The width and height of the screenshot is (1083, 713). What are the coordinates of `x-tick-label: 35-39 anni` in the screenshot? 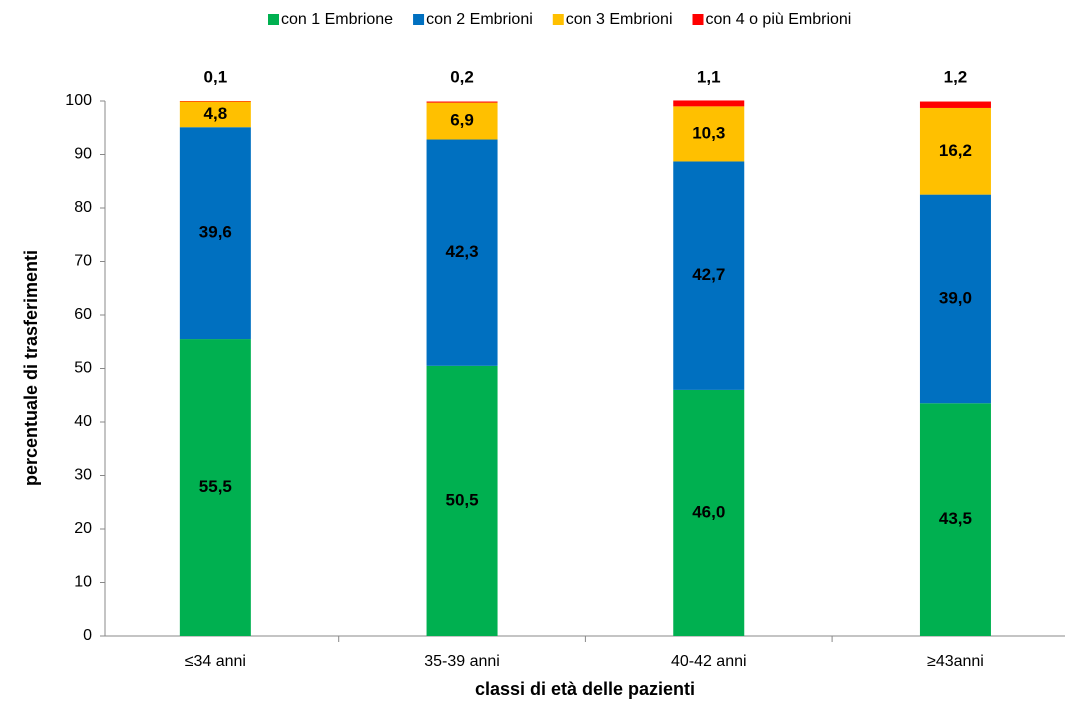 It's located at (462, 661).